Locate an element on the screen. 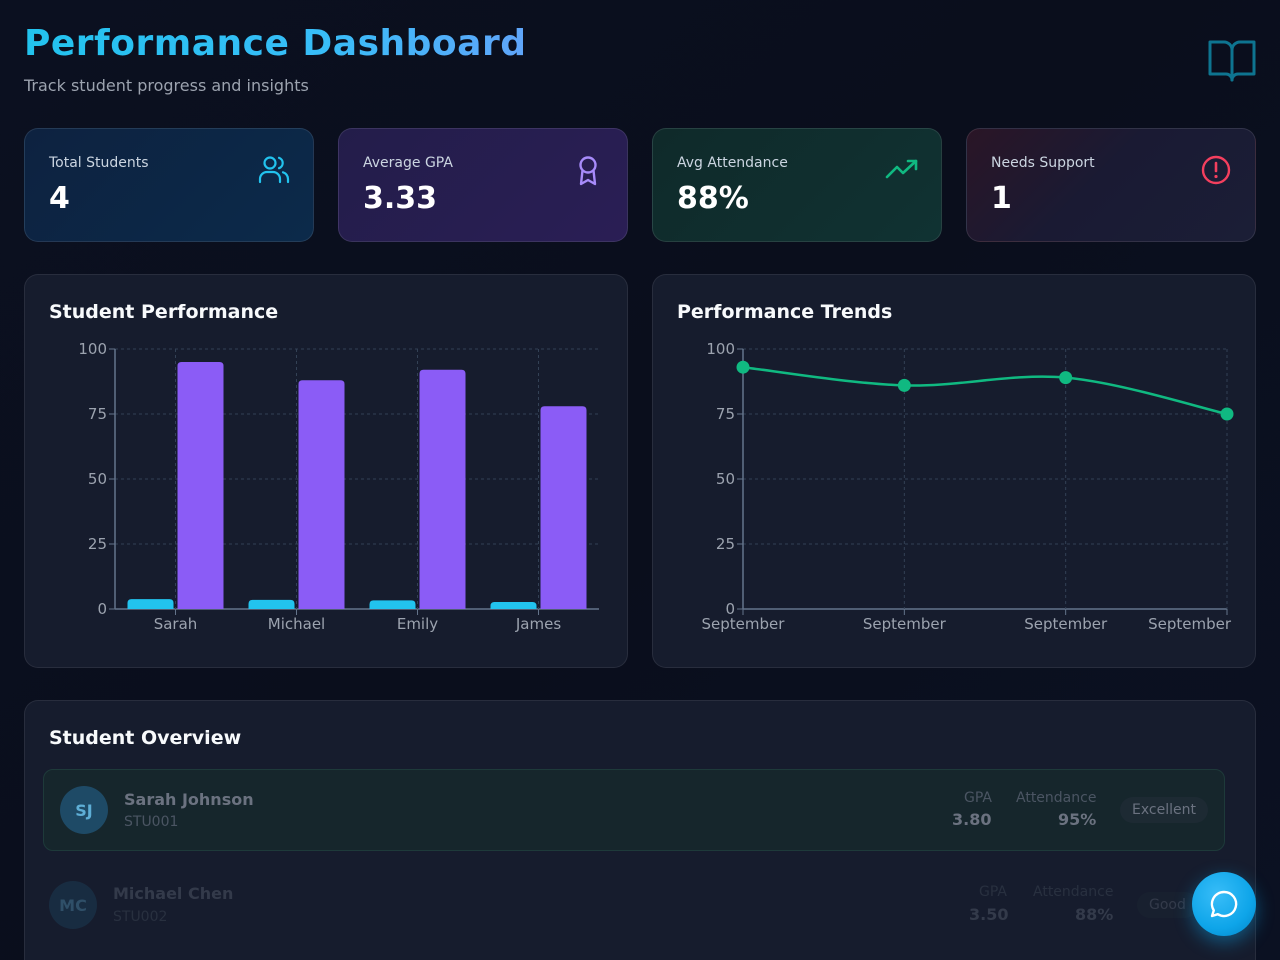 This screenshot has height=960, width=1280. stat-label: Total Students is located at coordinates (99, 163).